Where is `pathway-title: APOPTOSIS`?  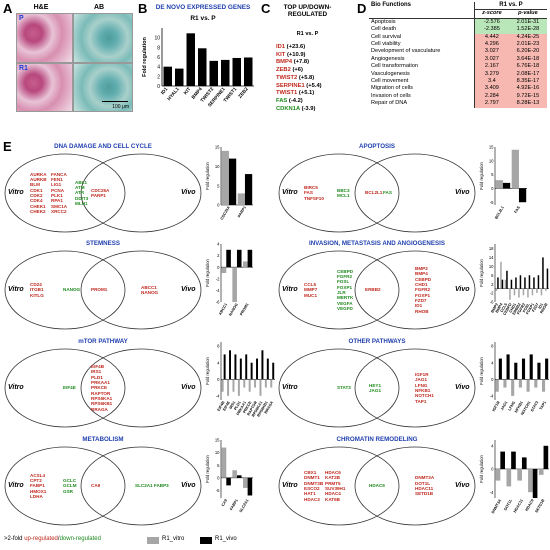
pathway-title: APOPTOSIS is located at coordinates (377, 146).